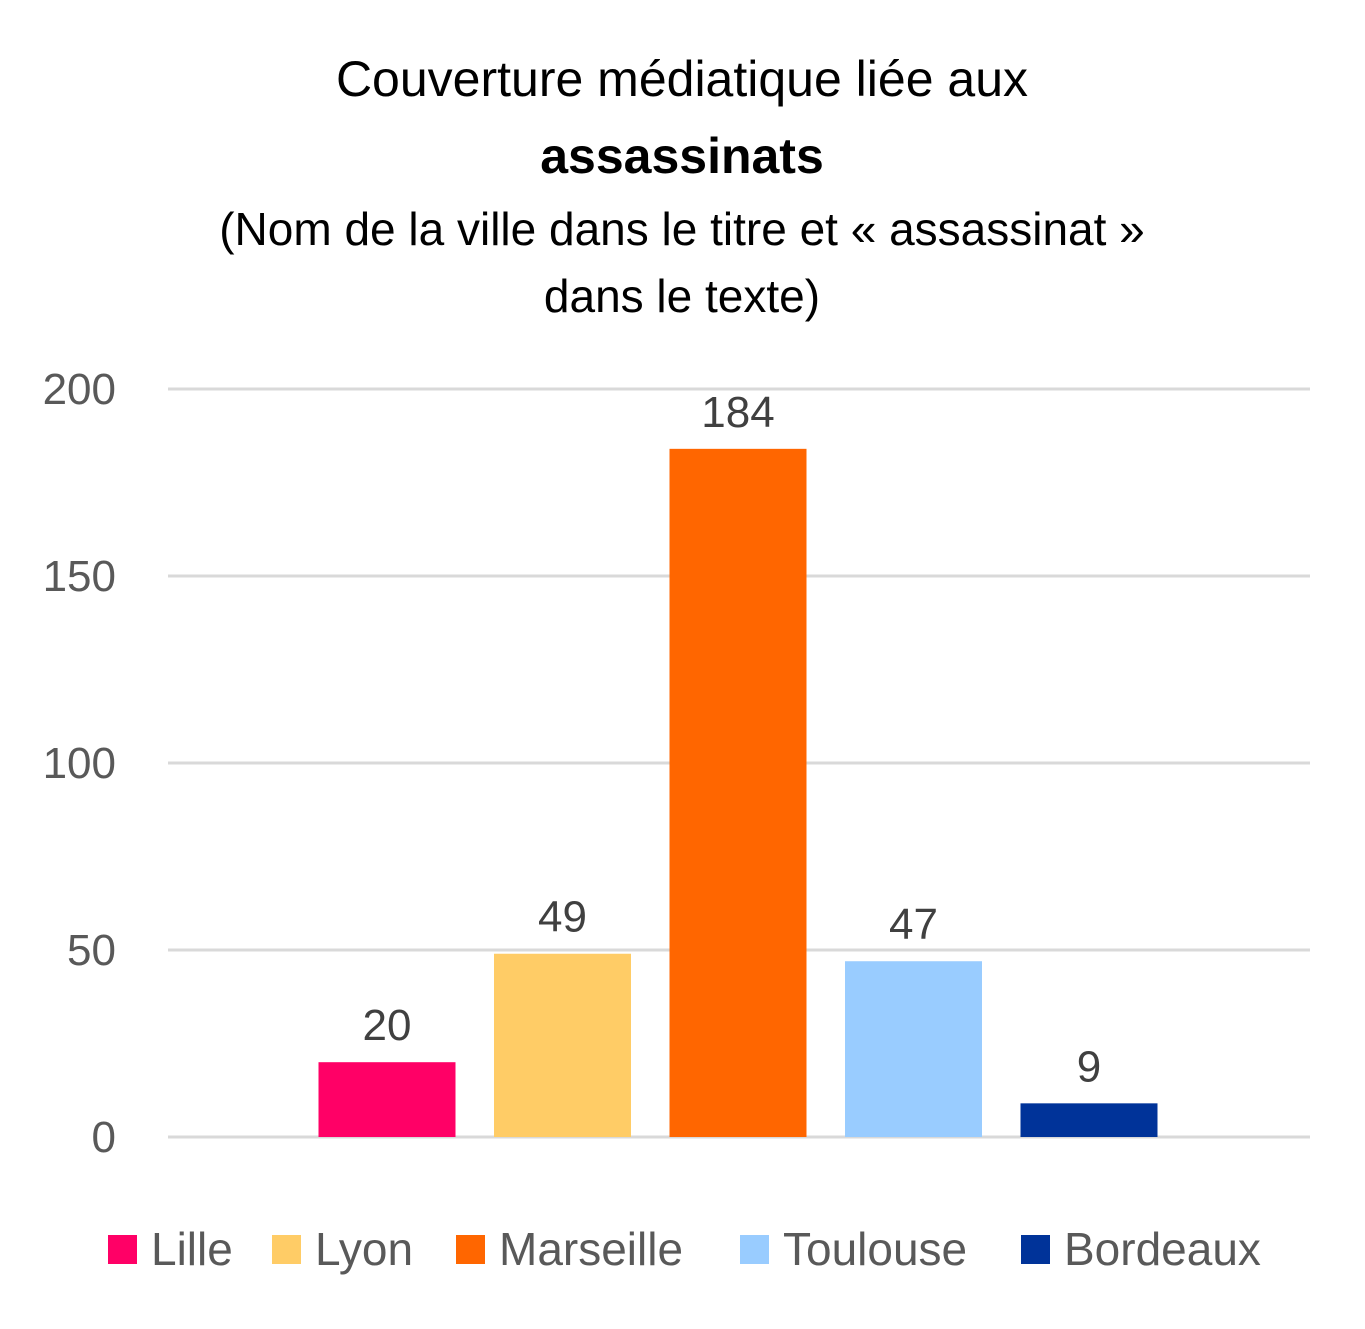 Image resolution: width=1365 pixels, height=1329 pixels. I want to click on data-label: 9, so click(1089, 1066).